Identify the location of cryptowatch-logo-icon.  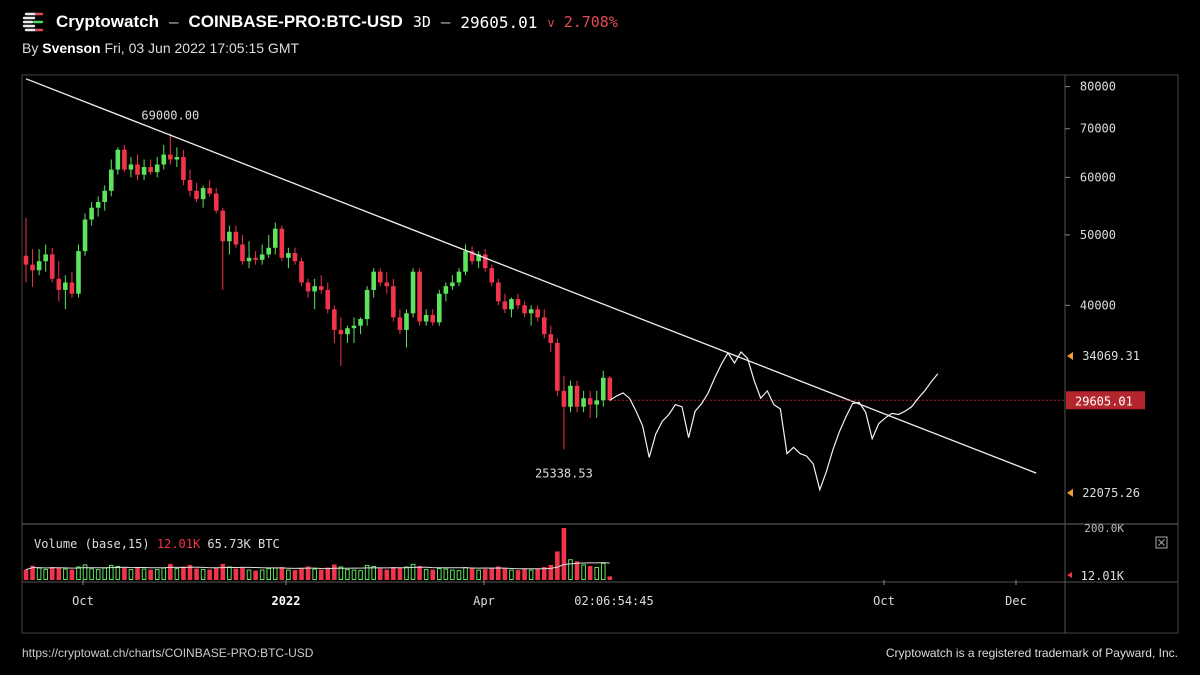
(33, 22).